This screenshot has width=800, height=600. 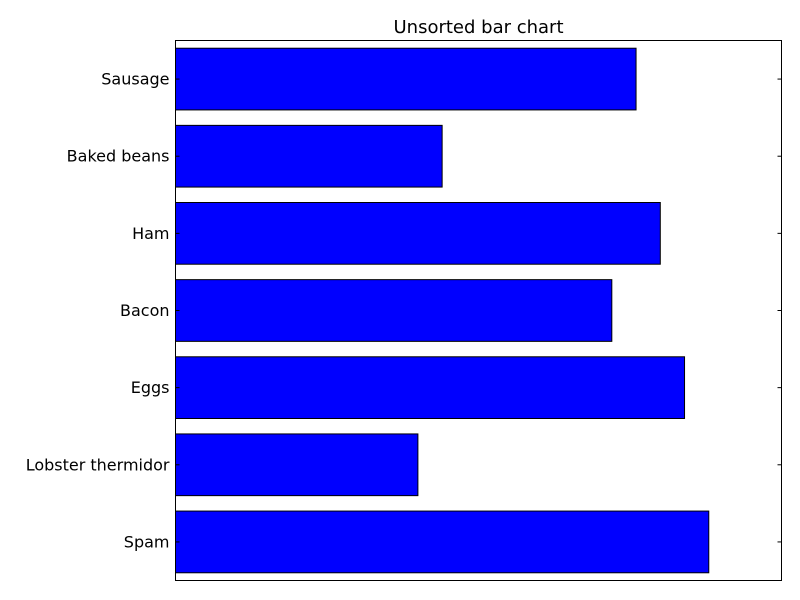 What do you see at coordinates (147, 541) in the screenshot?
I see `y-tick-label-spam: Spam` at bounding box center [147, 541].